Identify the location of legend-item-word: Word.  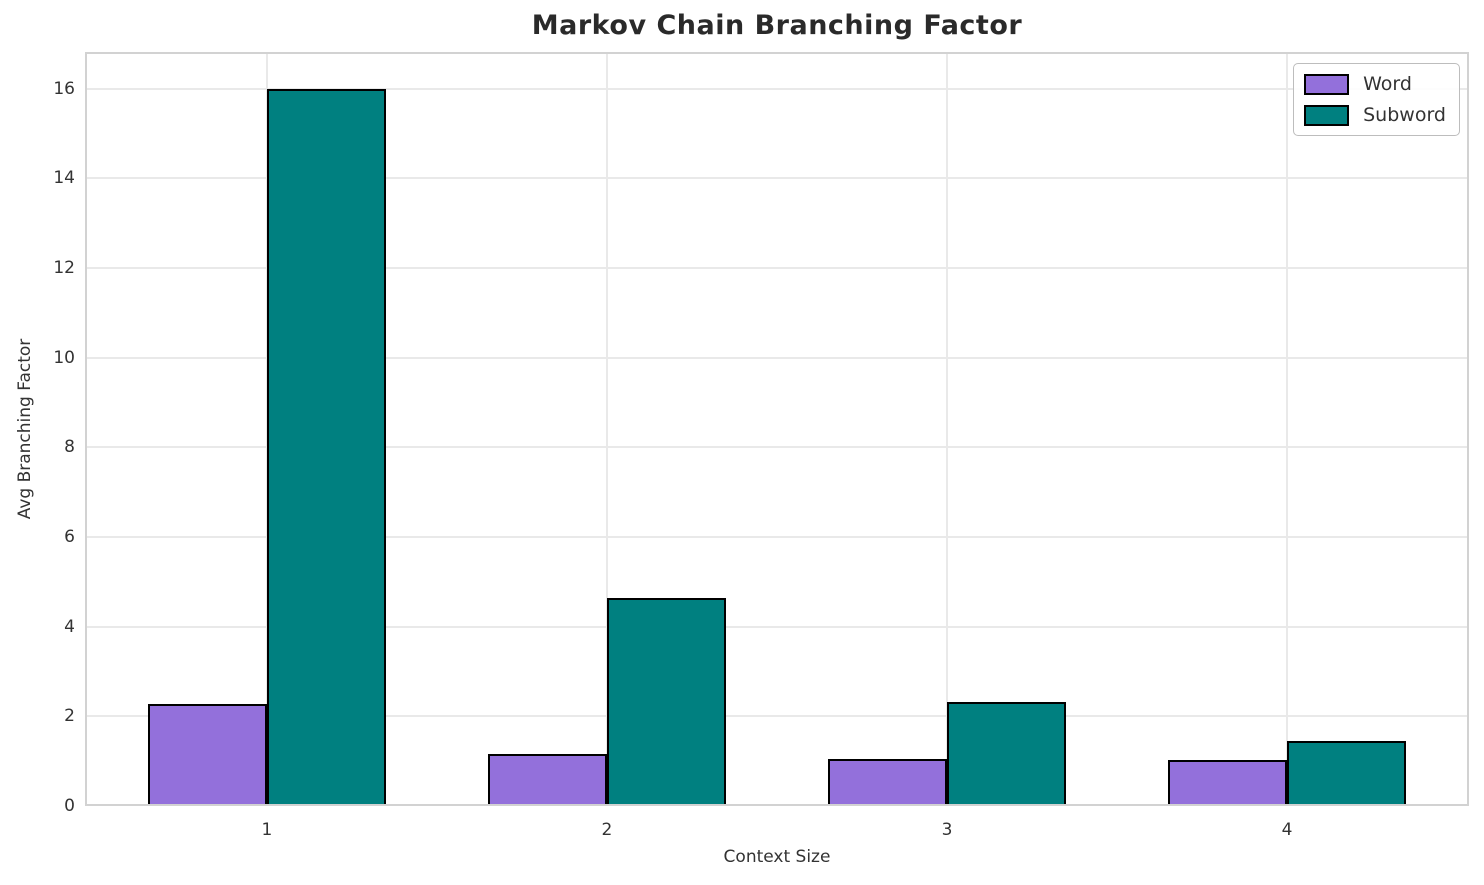
(1375, 84).